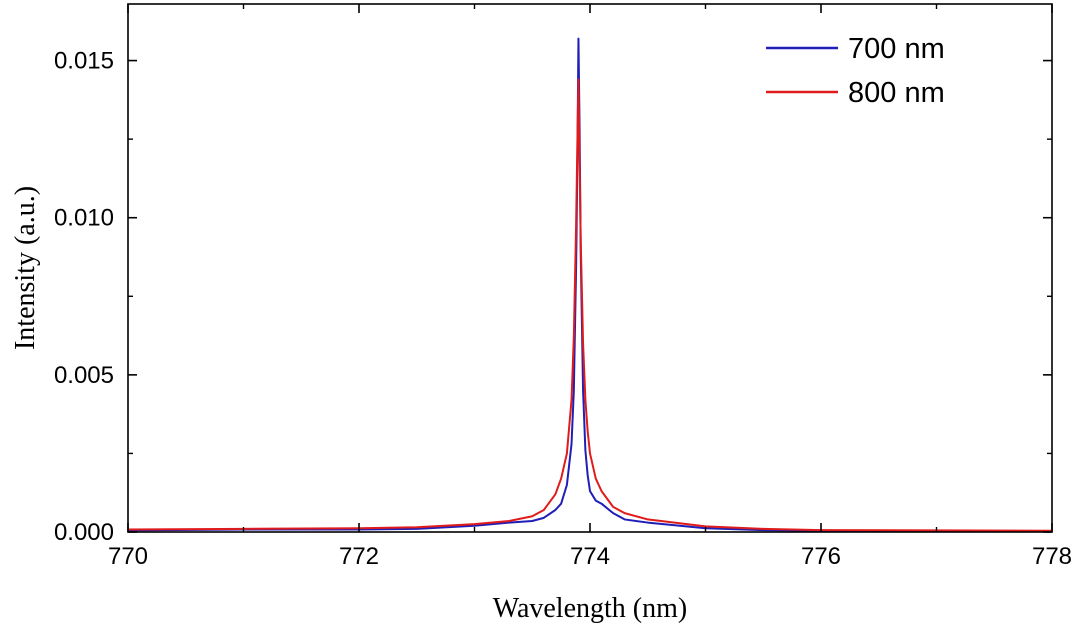  I want to click on y-tick-label: 0.010, so click(84, 218).